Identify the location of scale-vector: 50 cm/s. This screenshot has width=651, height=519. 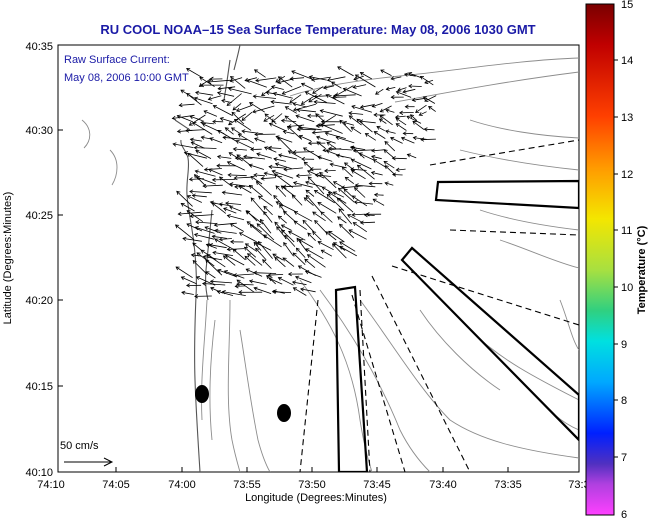
(87, 453).